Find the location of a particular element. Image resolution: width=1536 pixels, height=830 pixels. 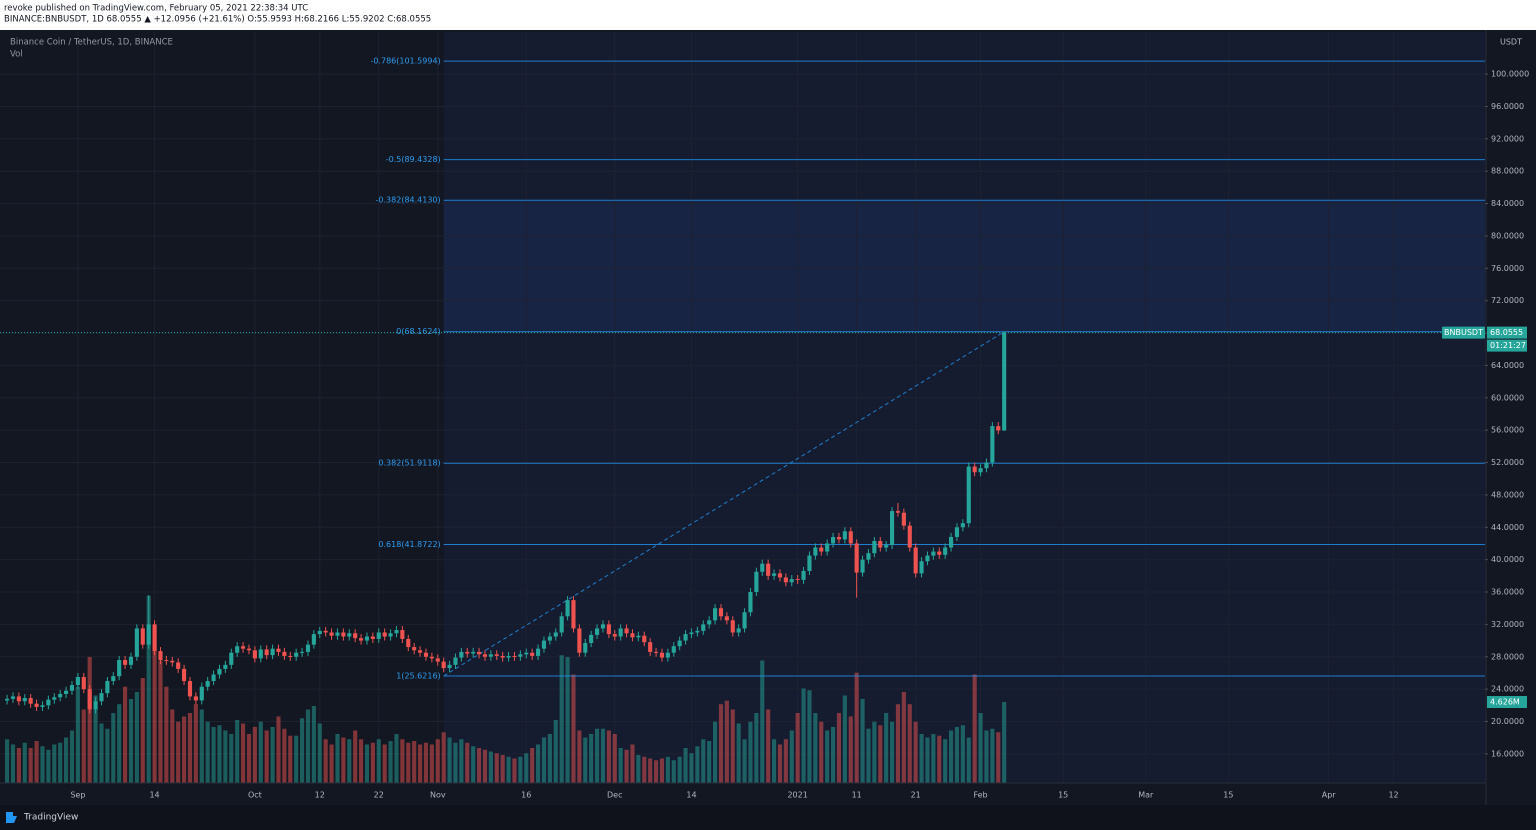

footer-bg is located at coordinates (768, 817).